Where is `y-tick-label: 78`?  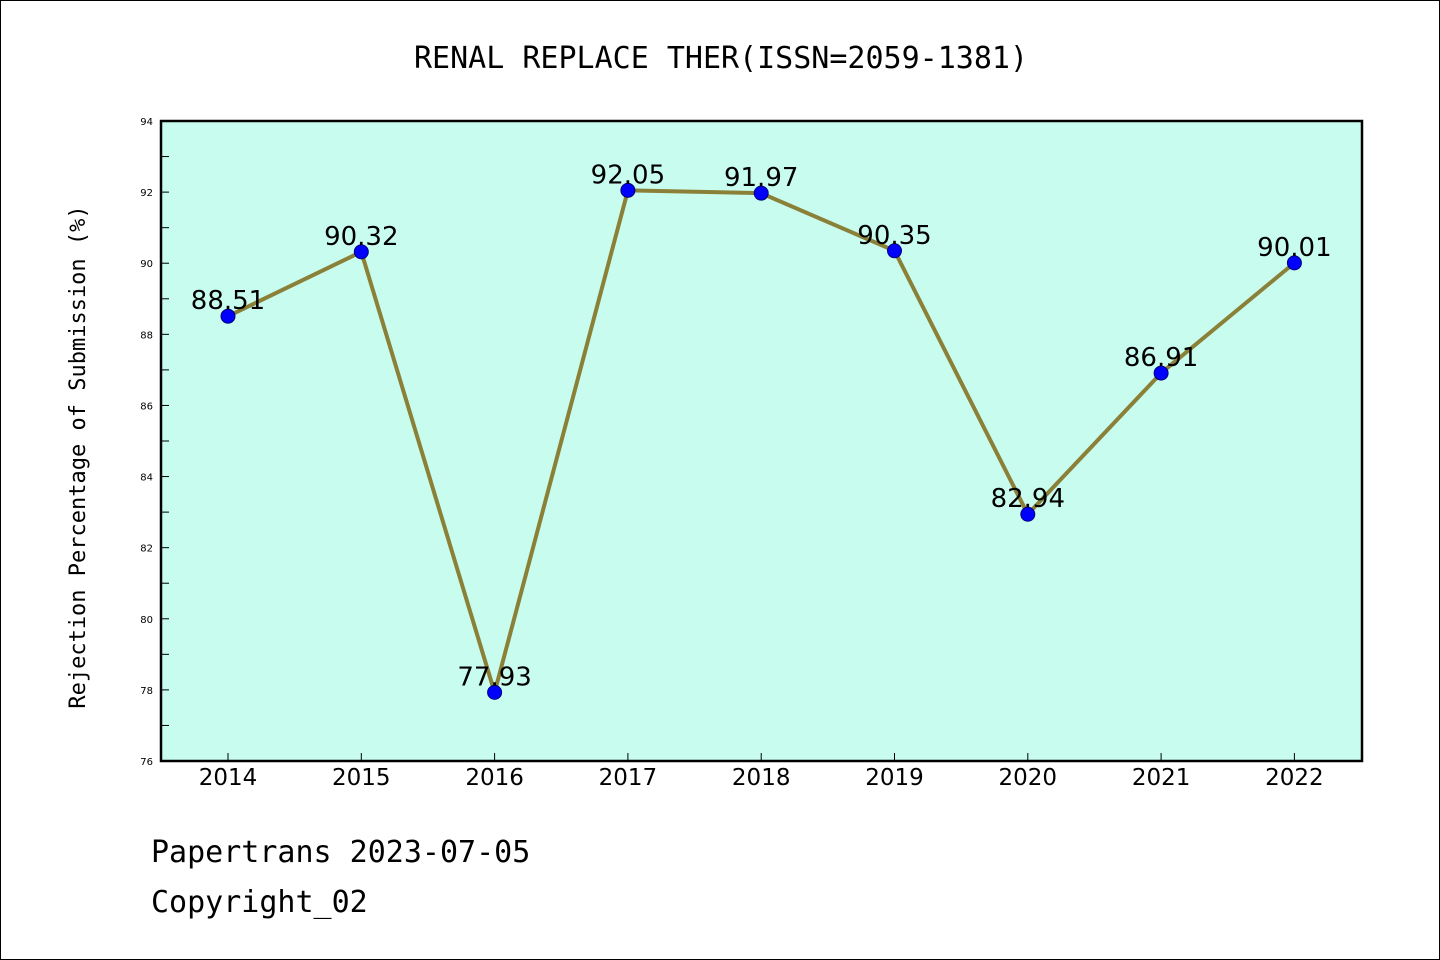 y-tick-label: 78 is located at coordinates (146, 691).